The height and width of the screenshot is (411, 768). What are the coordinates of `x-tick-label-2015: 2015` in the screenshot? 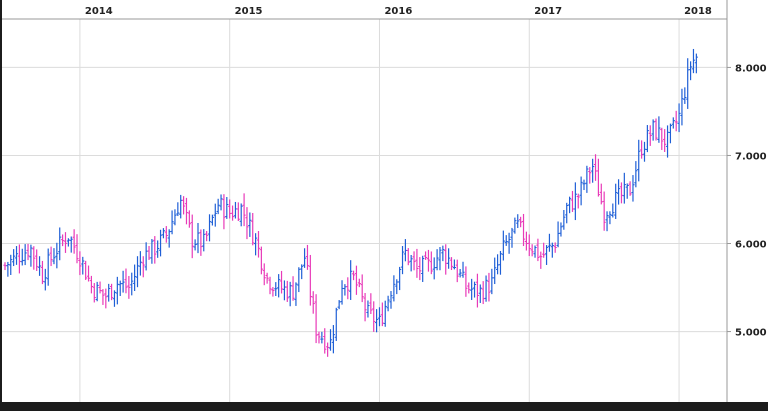 It's located at (249, 11).